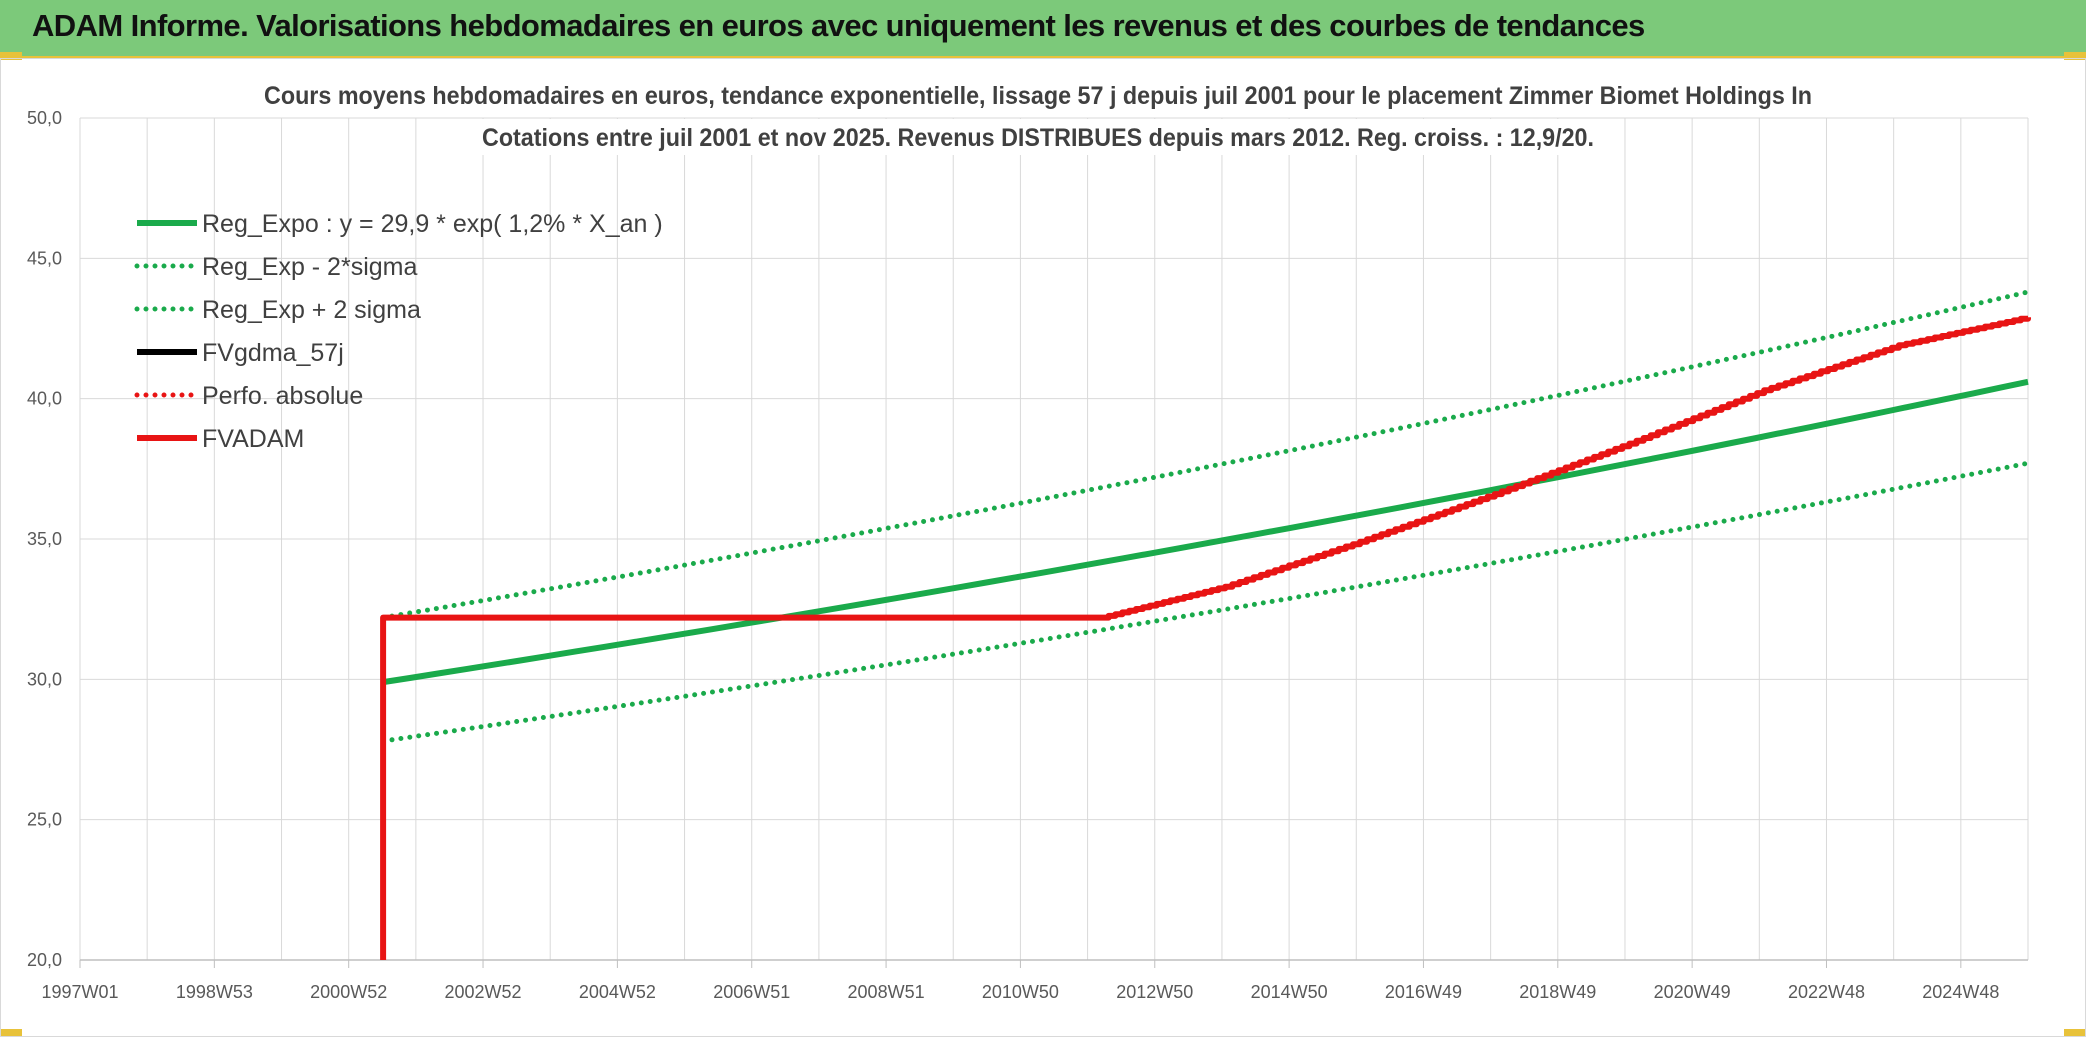 This screenshot has height=1038, width=2086. What do you see at coordinates (751, 992) in the screenshot?
I see `x-tick-label: 2006W51` at bounding box center [751, 992].